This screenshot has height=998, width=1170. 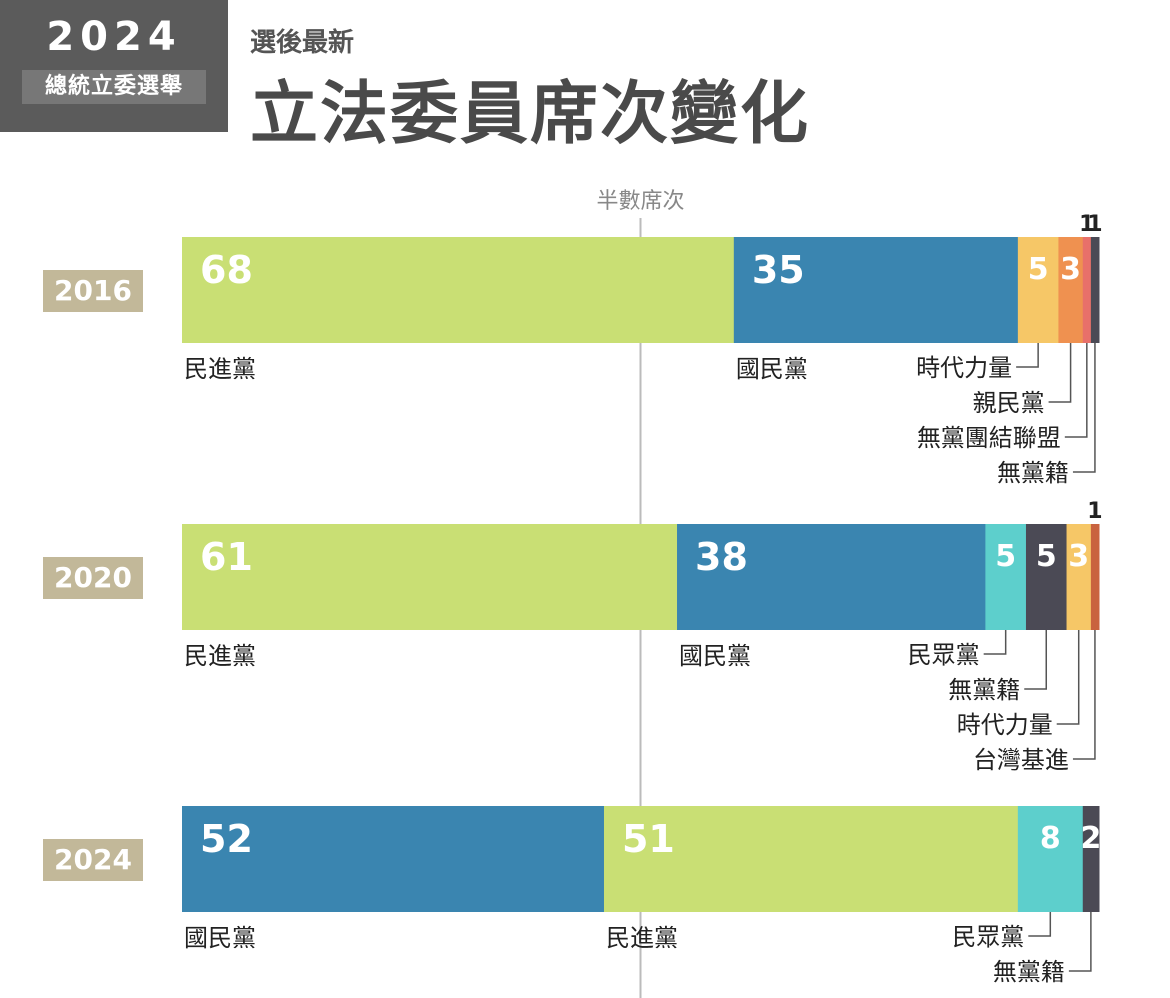 I want to click on callout-label: 無黨團結聯盟, so click(x=989, y=438).